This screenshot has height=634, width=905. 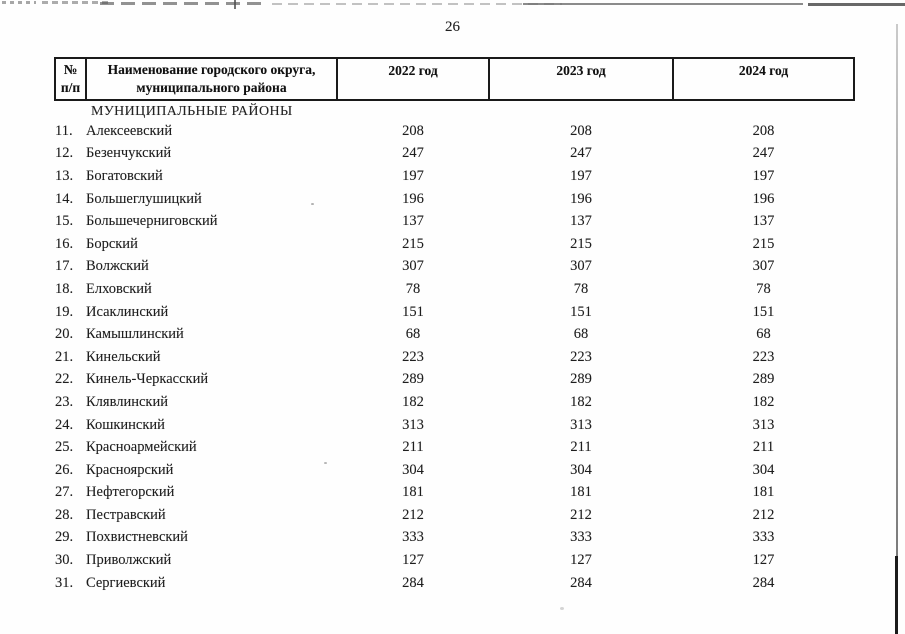 I want to click on district-name: Большеглушицкий, so click(x=144, y=198).